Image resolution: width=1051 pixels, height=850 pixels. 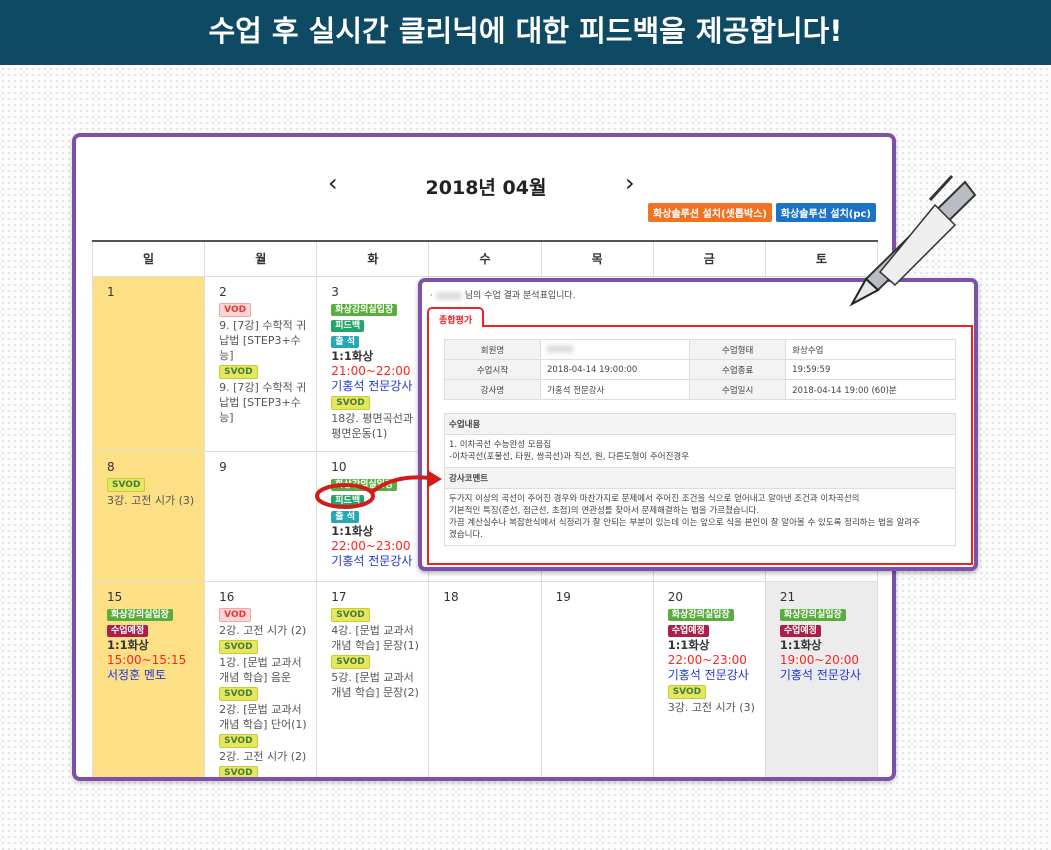 I want to click on class-time: 21:00~22:00, so click(x=371, y=370).